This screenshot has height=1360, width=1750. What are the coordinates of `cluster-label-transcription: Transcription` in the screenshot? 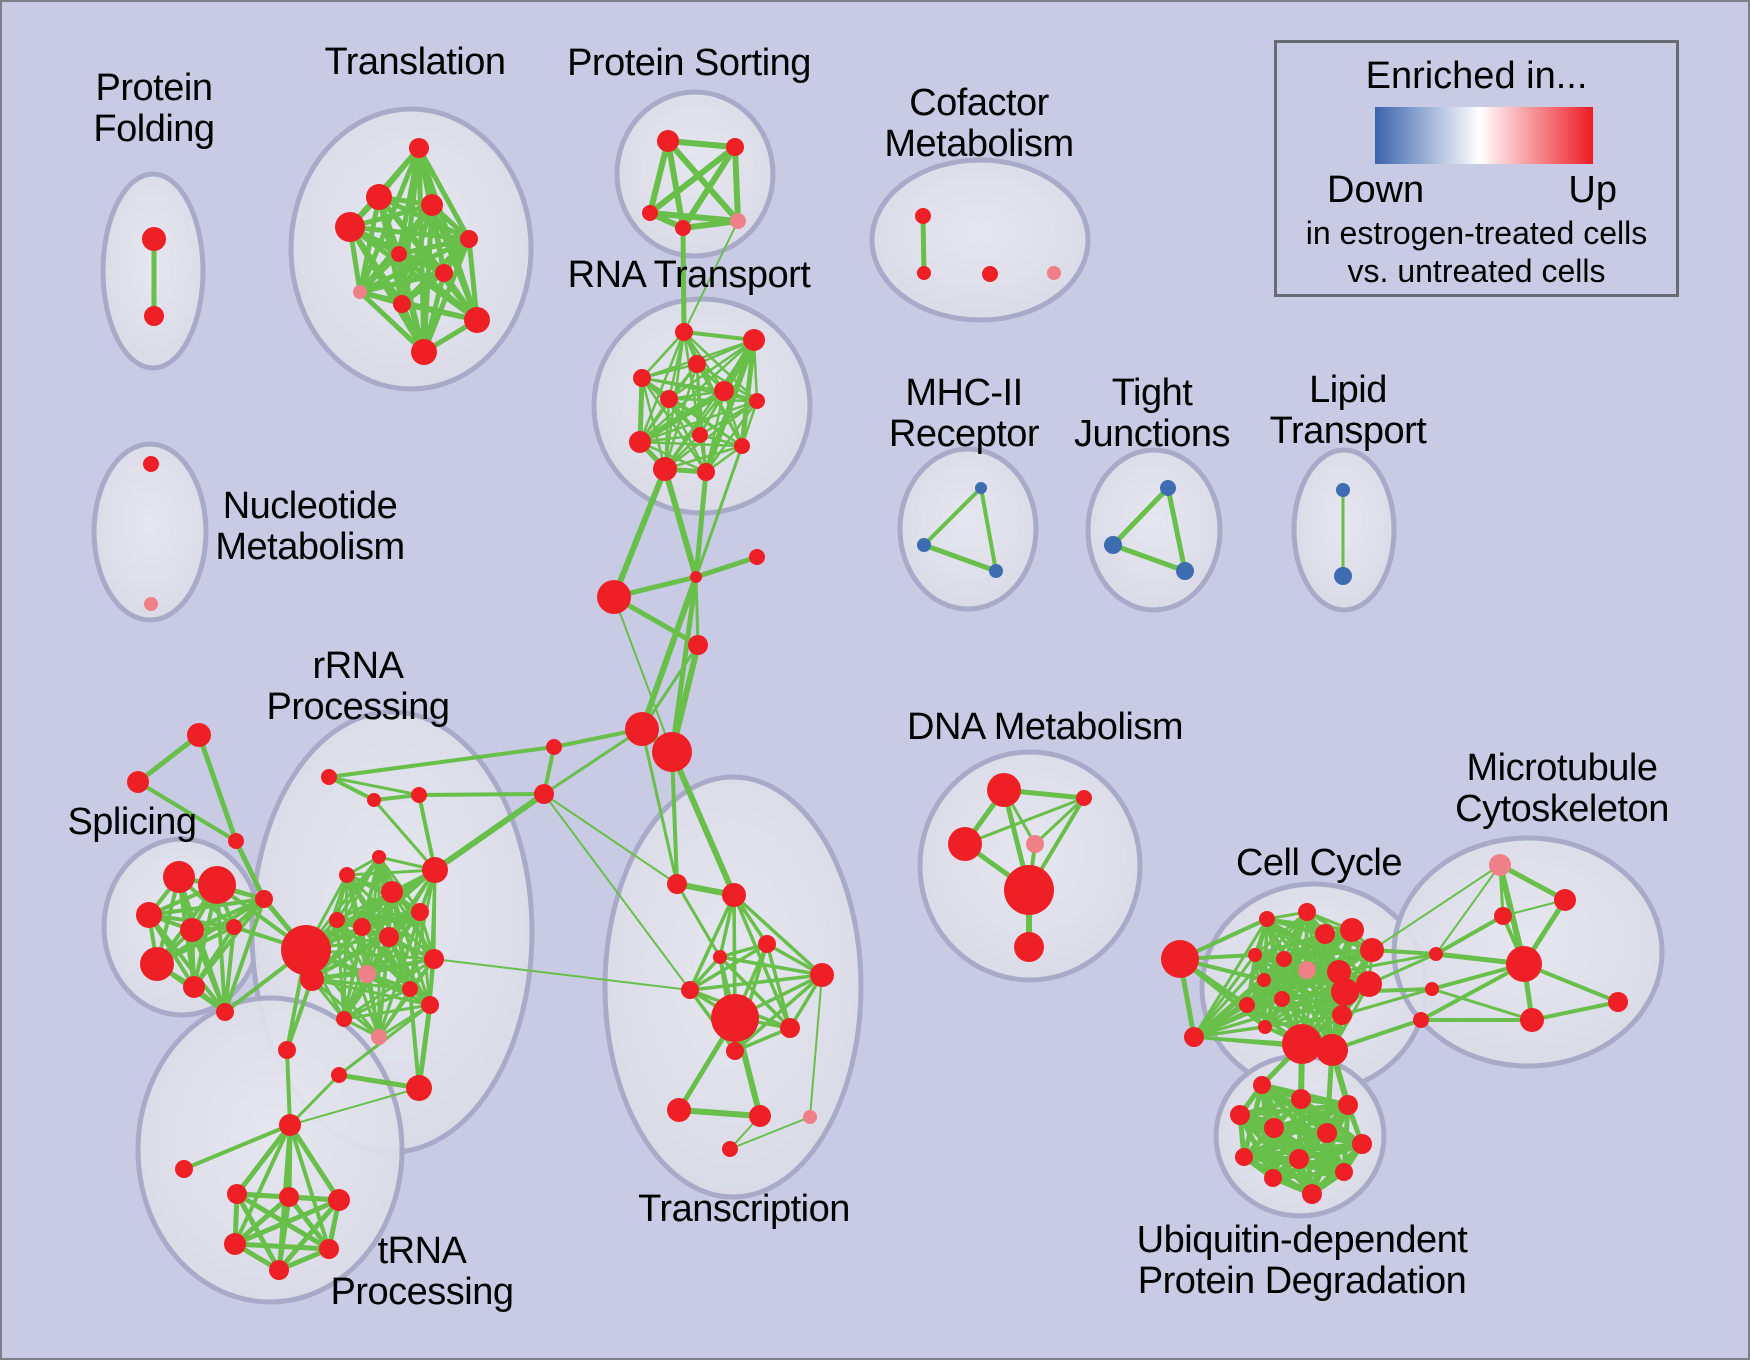 It's located at (744, 1209).